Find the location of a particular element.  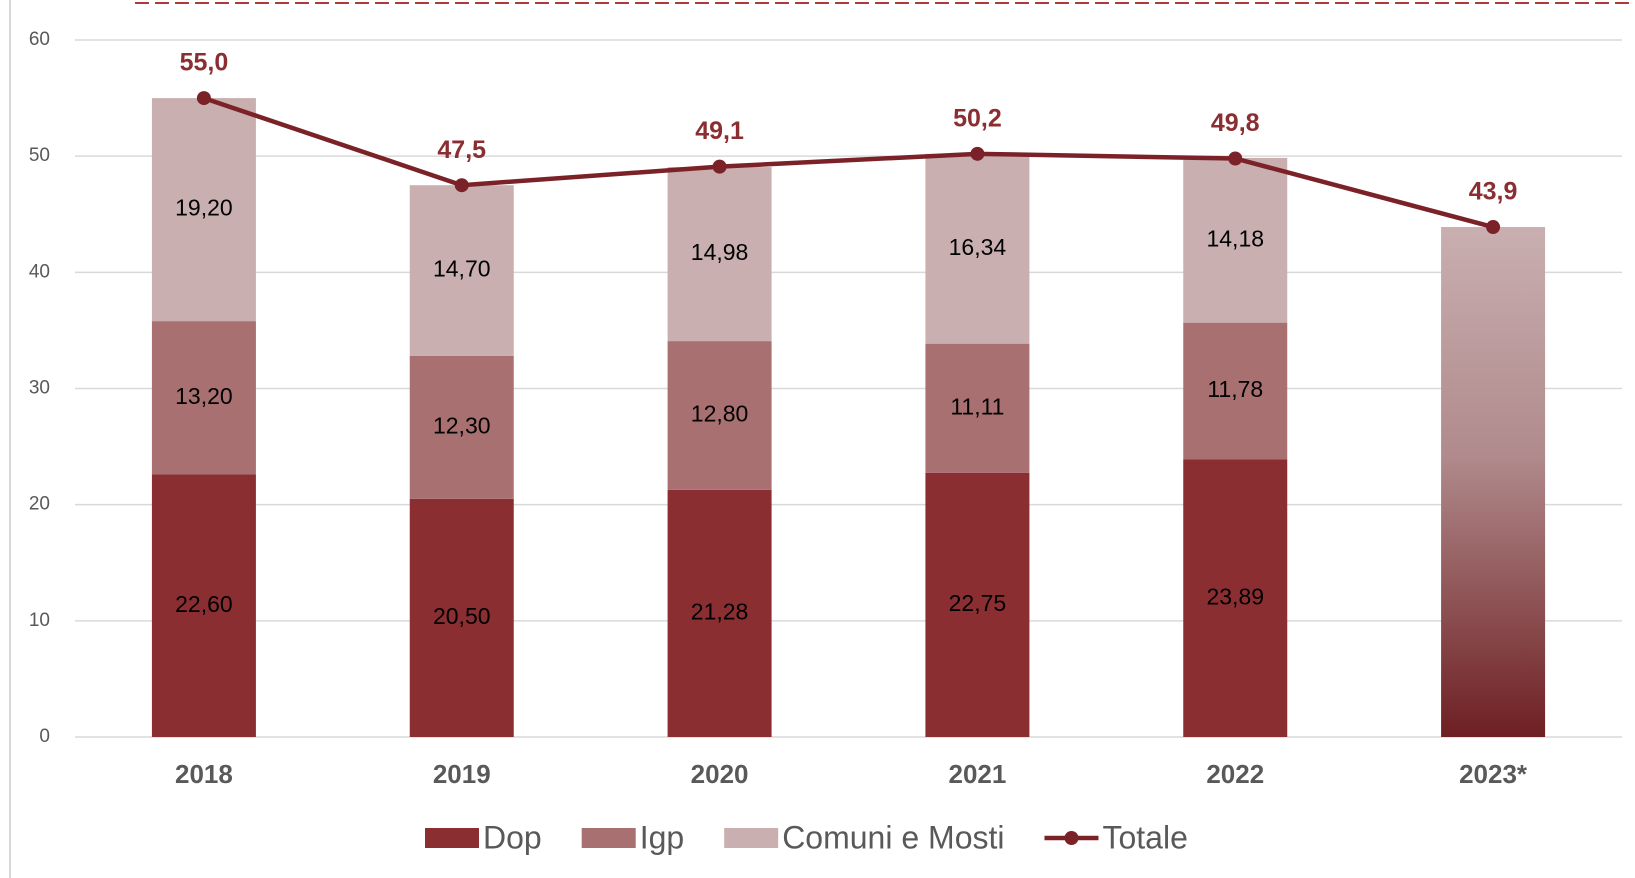

legend-label: Dop is located at coordinates (512, 837).